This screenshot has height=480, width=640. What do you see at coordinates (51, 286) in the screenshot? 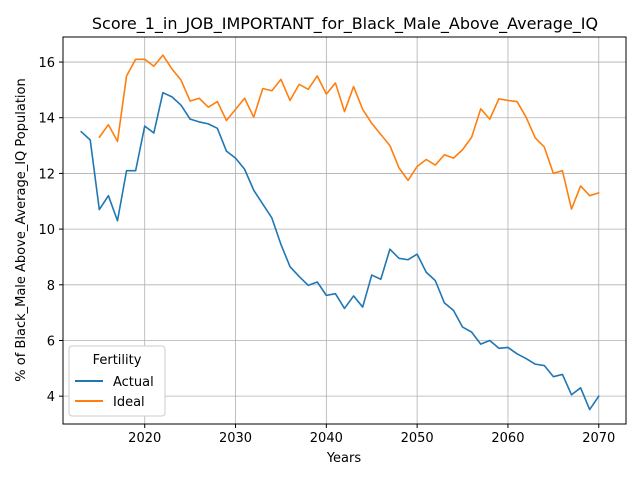
I see `y-tick-label: 8` at bounding box center [51, 286].